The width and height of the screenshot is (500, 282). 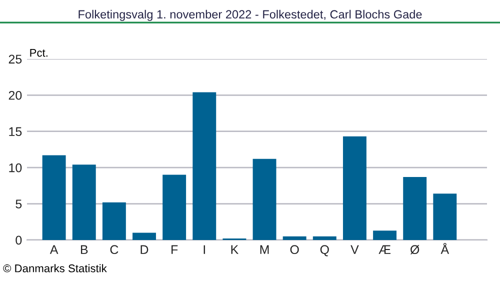 What do you see at coordinates (15, 95) in the screenshot?
I see `y-tick-label: 20` at bounding box center [15, 95].